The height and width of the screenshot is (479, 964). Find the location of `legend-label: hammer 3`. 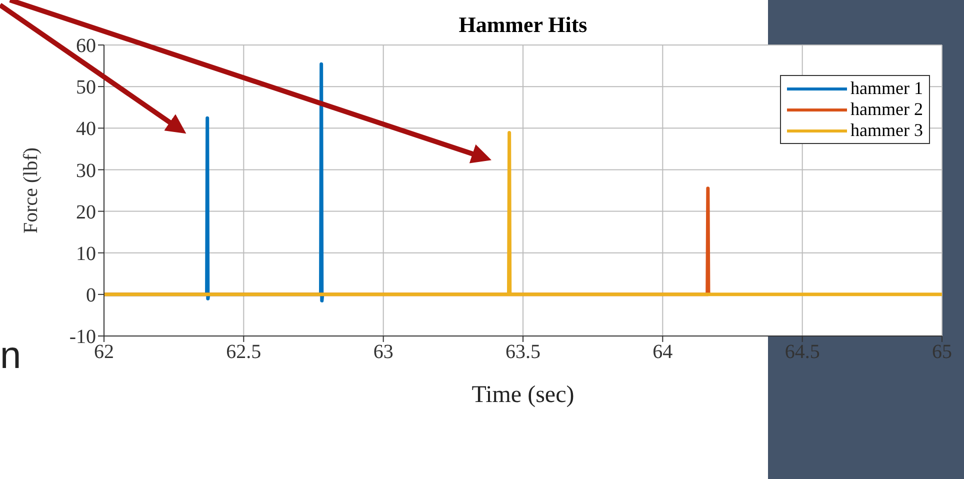

legend-label: hammer 3 is located at coordinates (886, 130).